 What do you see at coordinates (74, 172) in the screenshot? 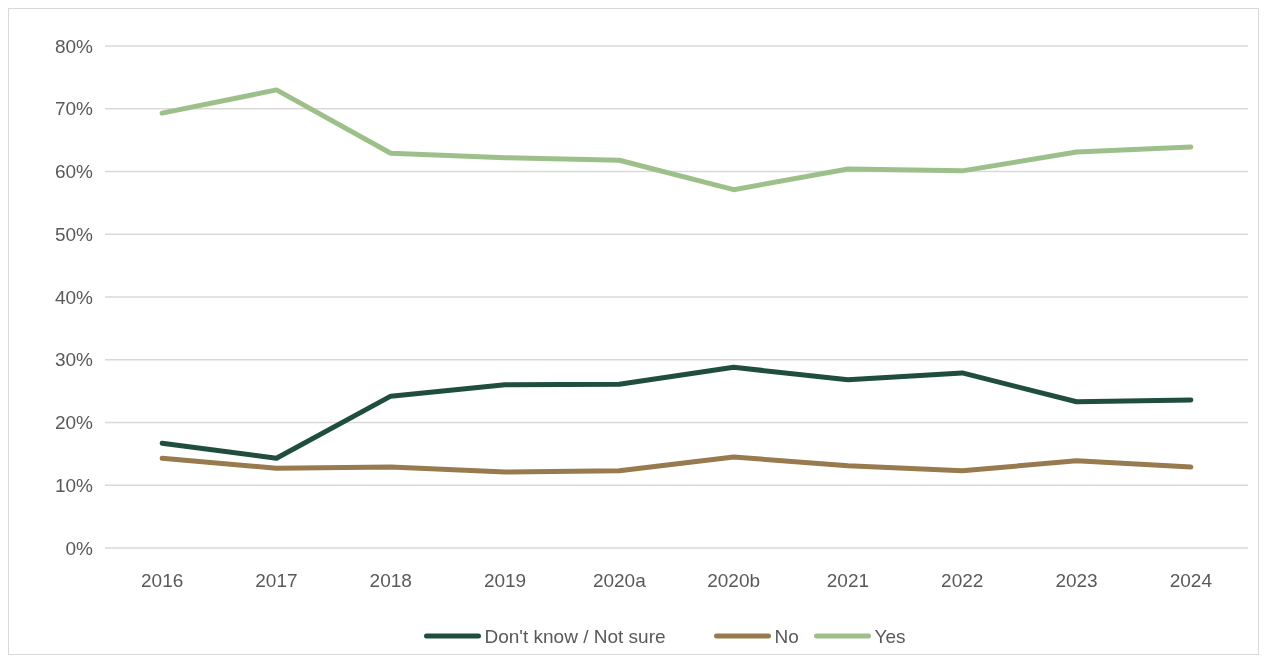
I see `y-tick-label: 60%` at bounding box center [74, 172].